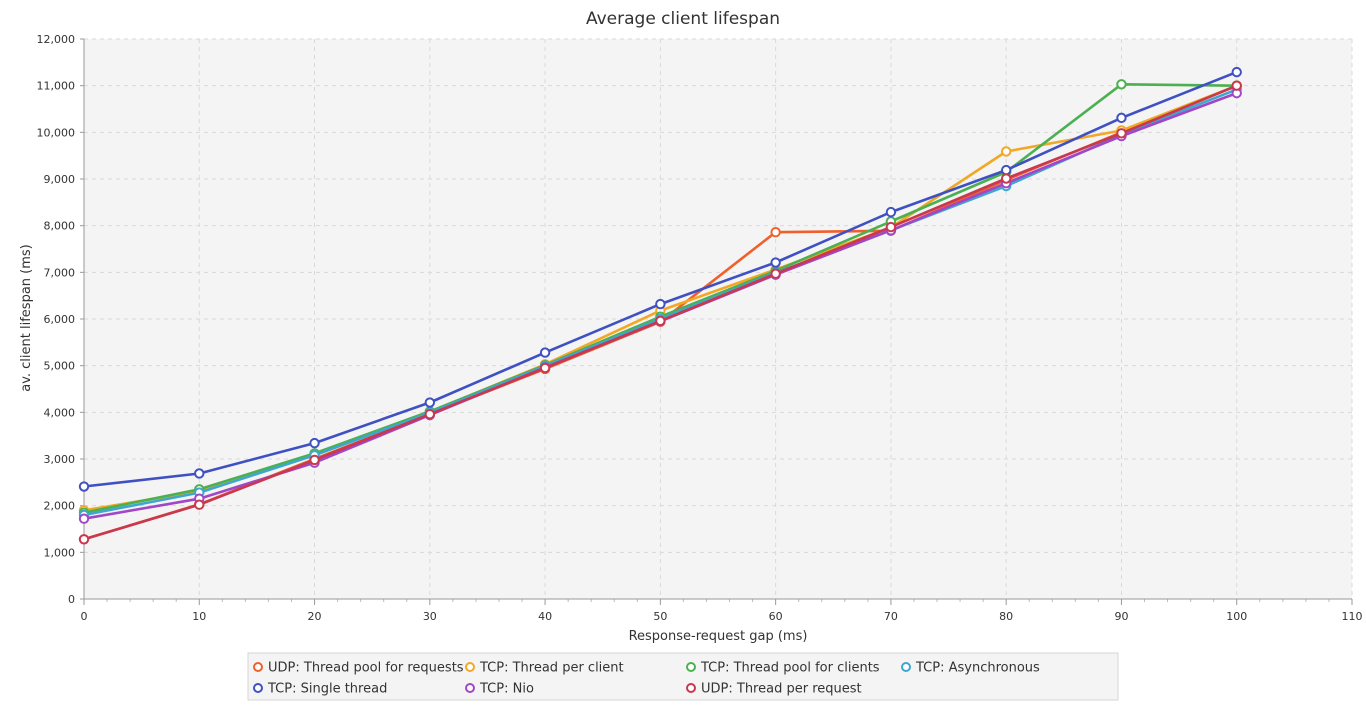 The height and width of the screenshot is (710, 1366). What do you see at coordinates (781, 689) in the screenshot?
I see `legend-label: UDP: Thread per request` at bounding box center [781, 689].